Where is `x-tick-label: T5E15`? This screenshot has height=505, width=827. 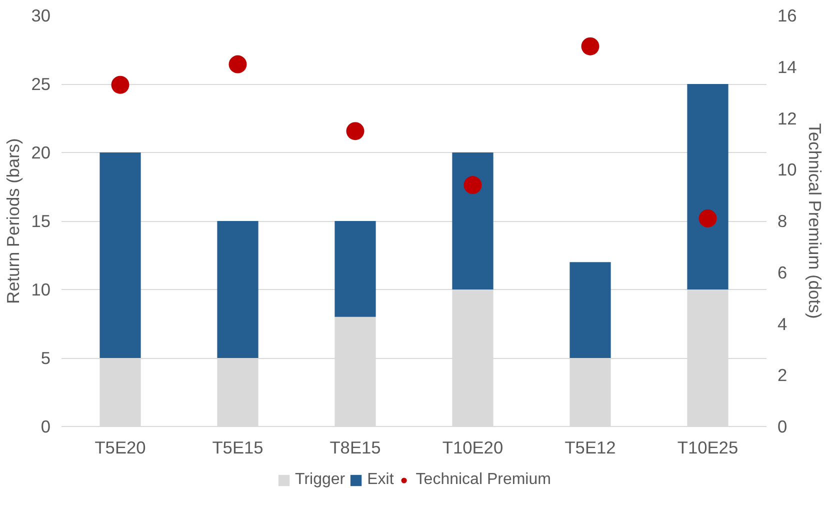
x-tick-label: T5E15 is located at coordinates (238, 448).